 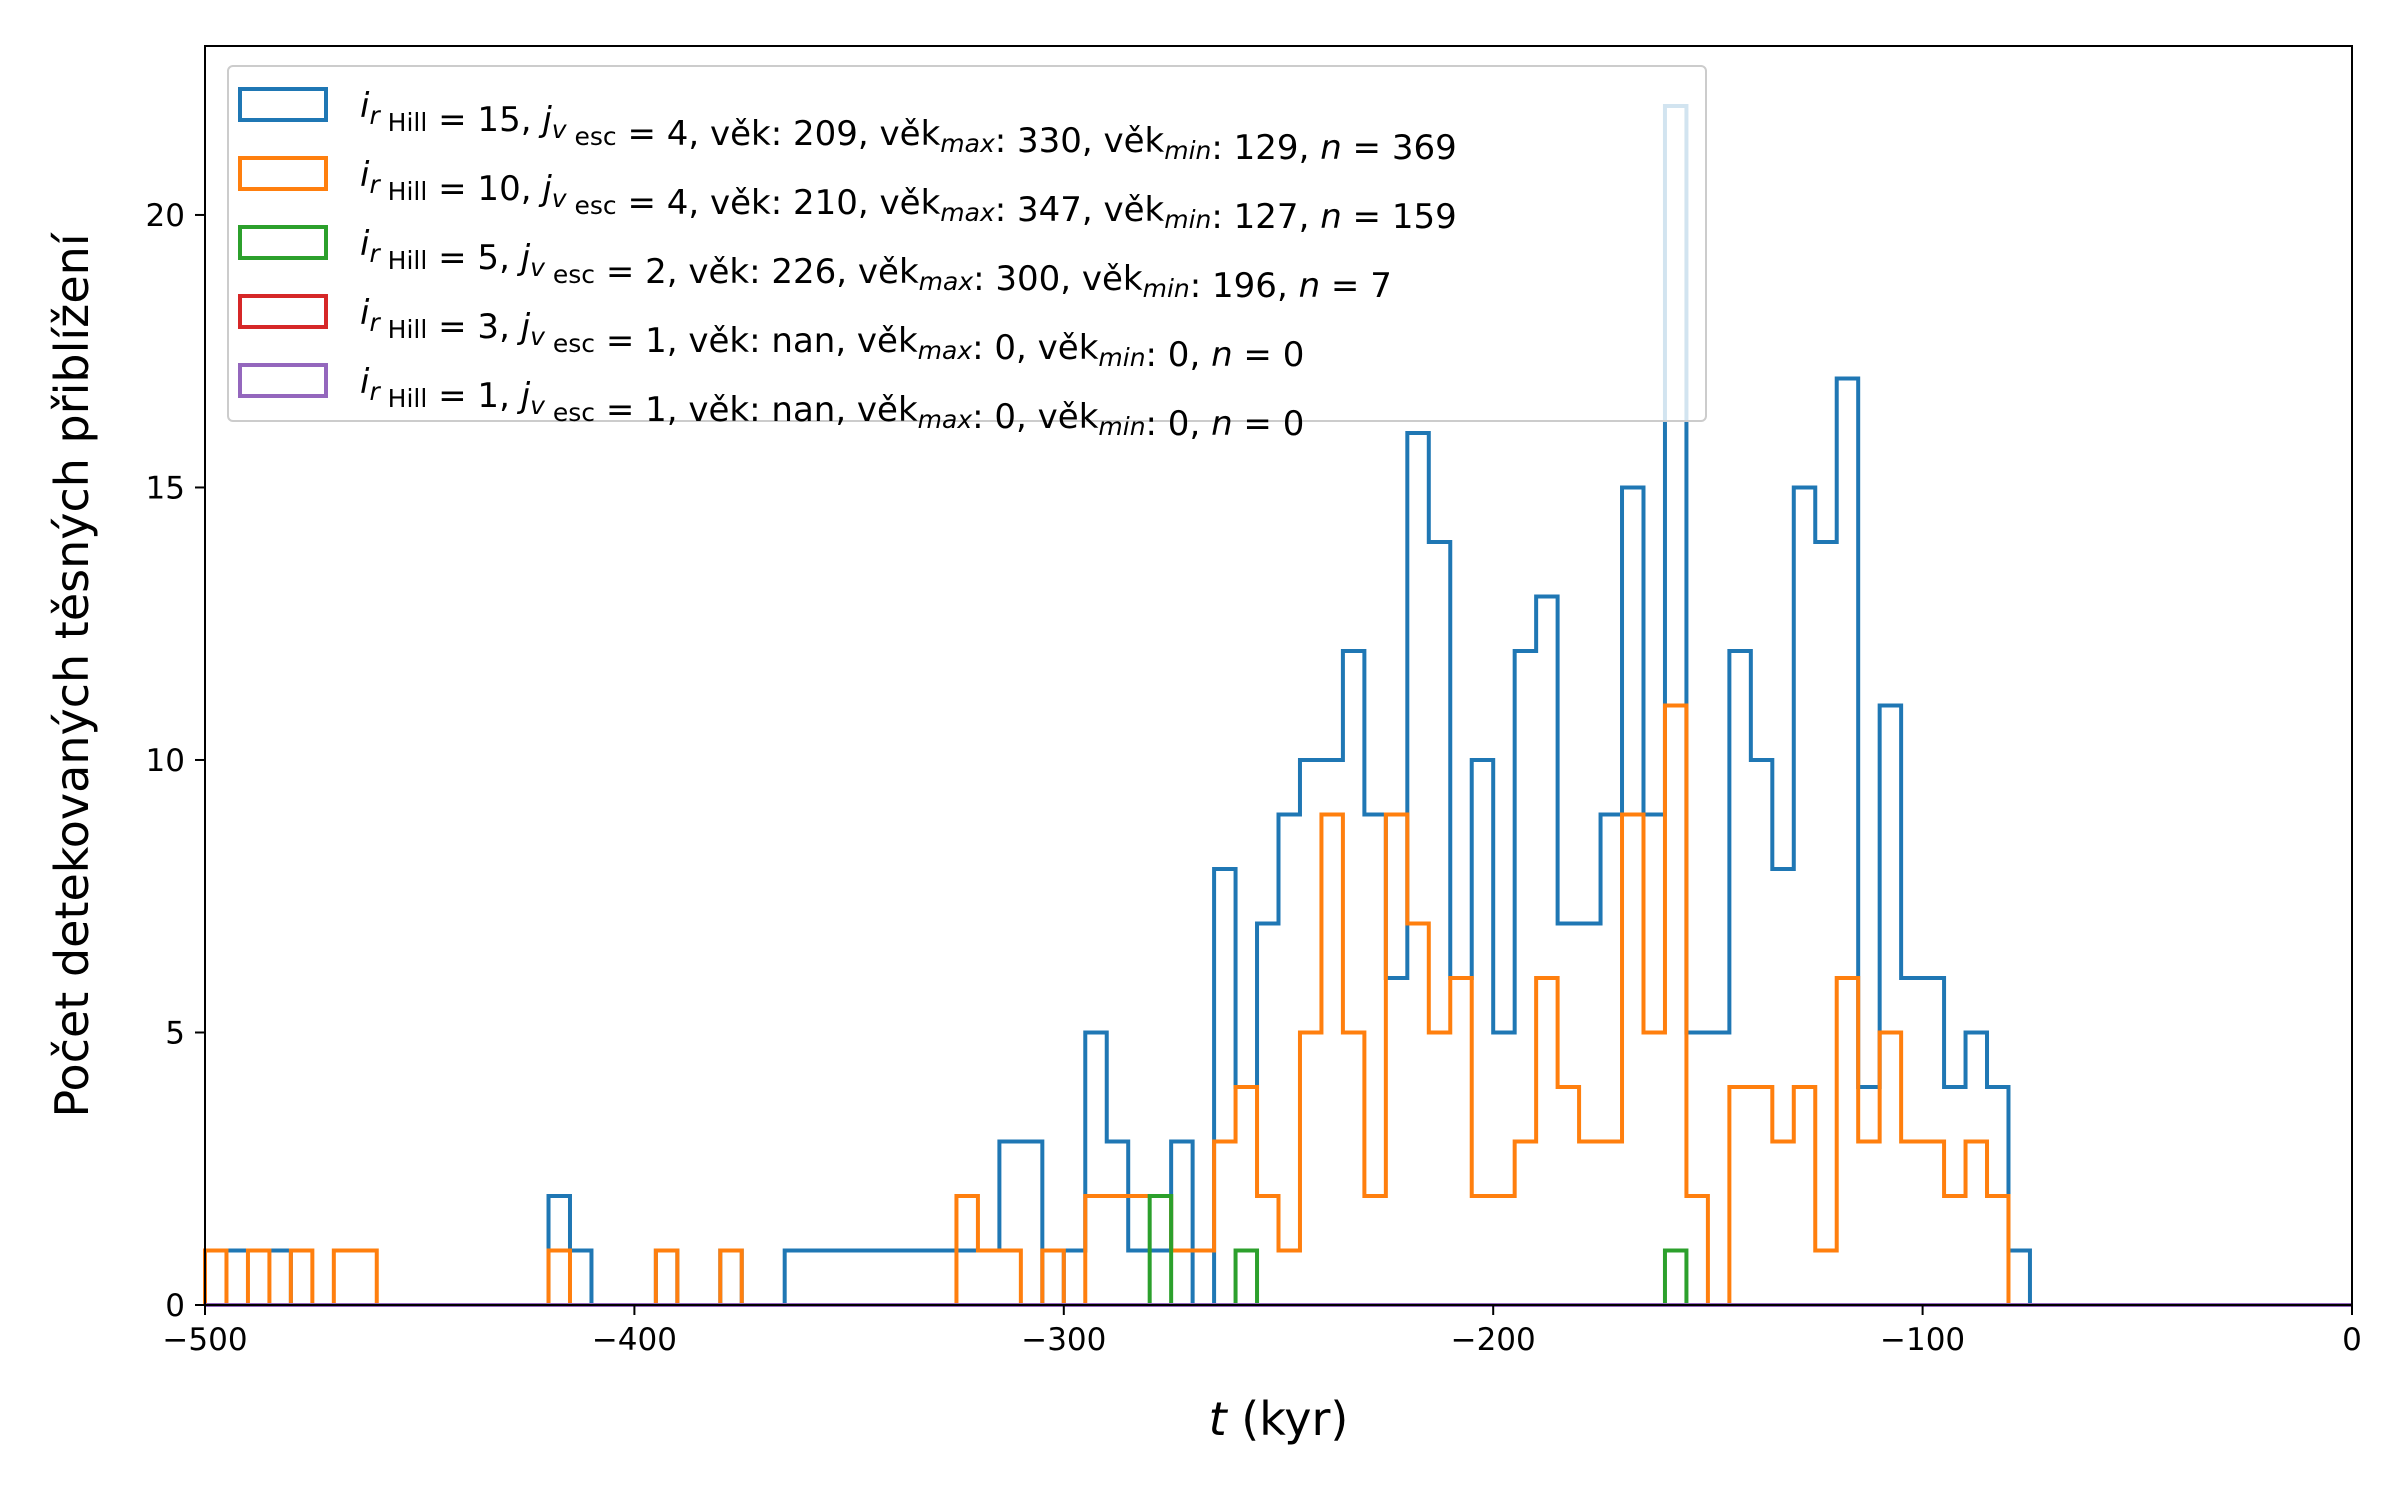 What do you see at coordinates (204, 1340) in the screenshot?
I see `x-tick-label: −500` at bounding box center [204, 1340].